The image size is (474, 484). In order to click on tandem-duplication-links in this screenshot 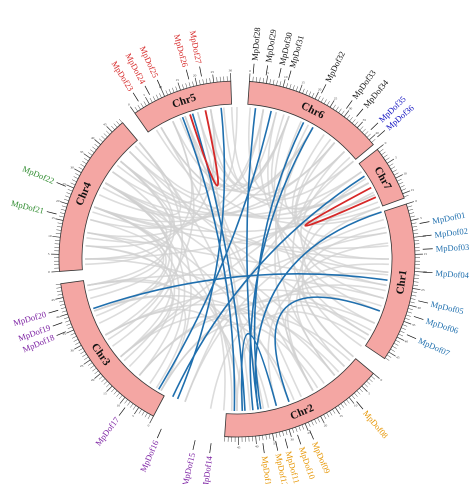, I will do `click(283, 168)`.